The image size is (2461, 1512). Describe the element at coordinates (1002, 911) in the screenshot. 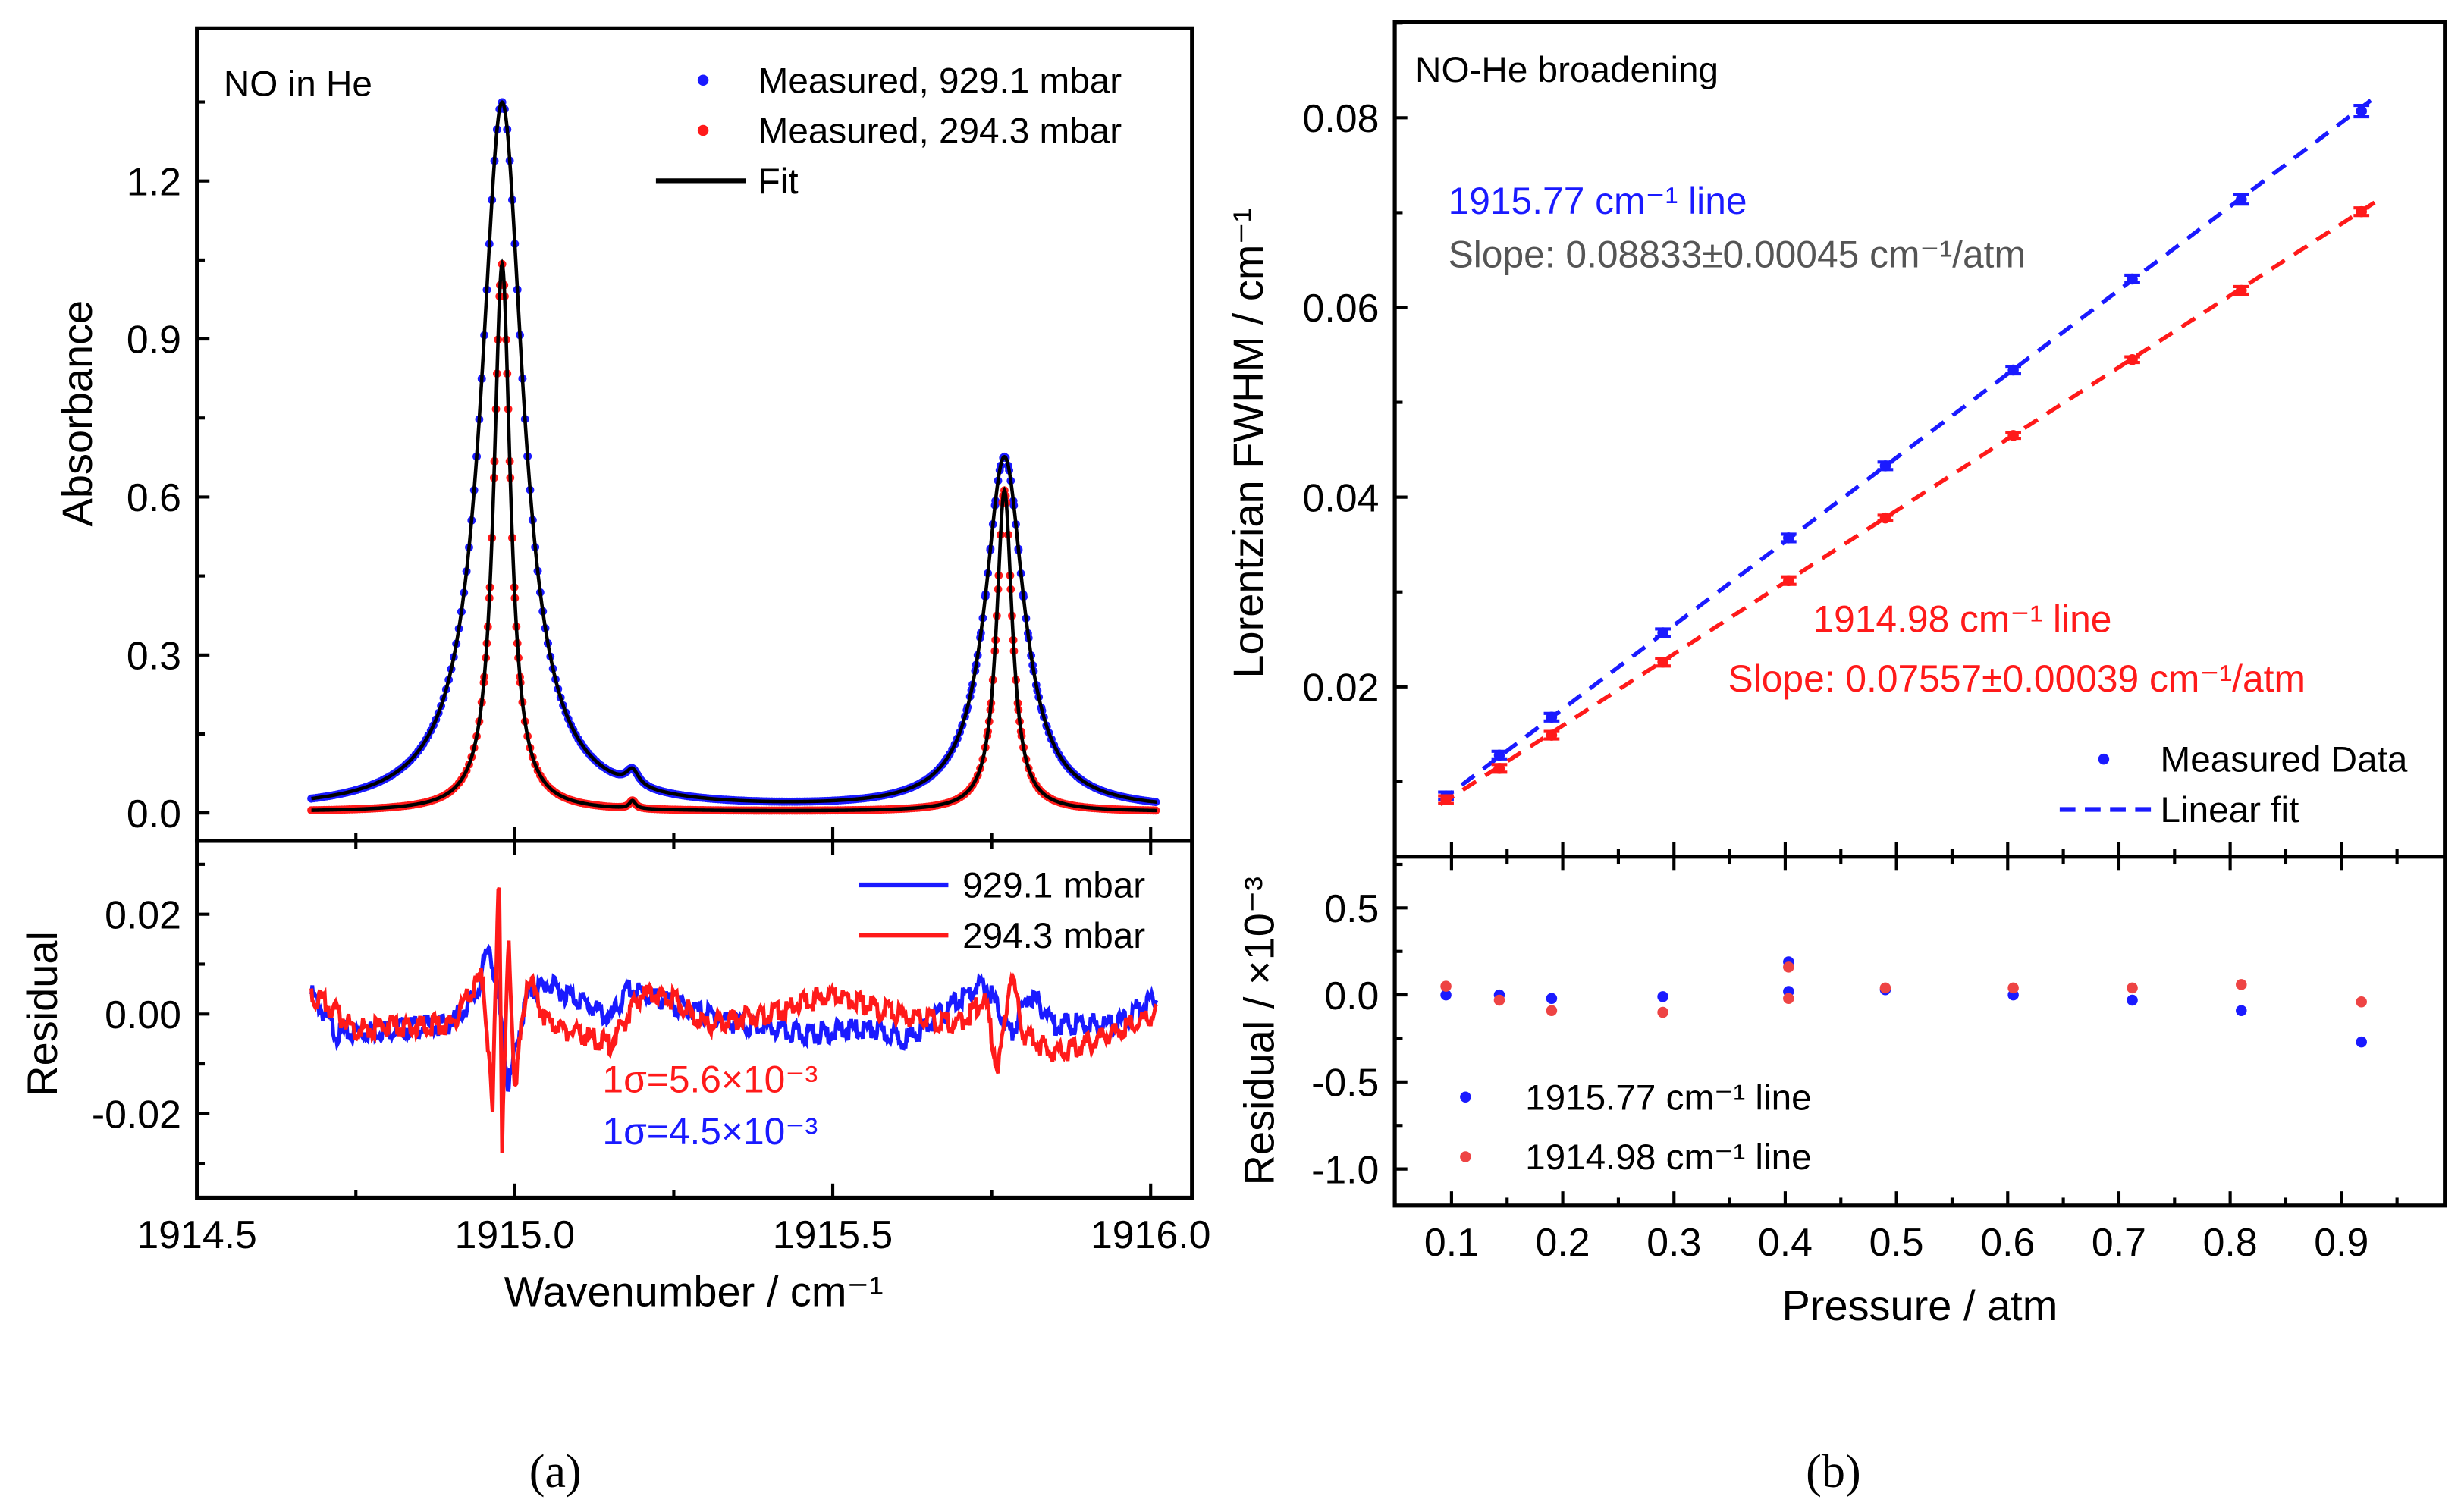

I see `legend-a-bottom: 929.1 mbar 294.3 mbar` at that location.